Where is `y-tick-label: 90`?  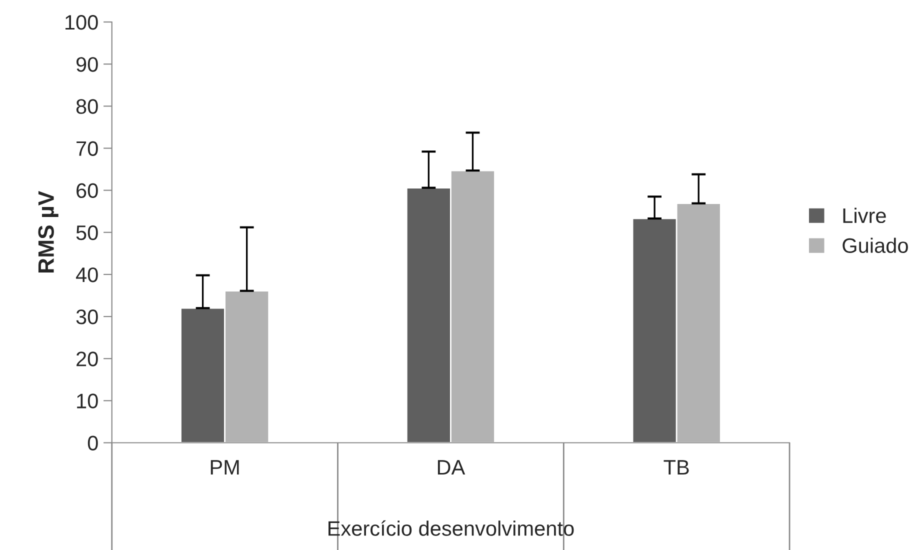
y-tick-label: 90 is located at coordinates (87, 64).